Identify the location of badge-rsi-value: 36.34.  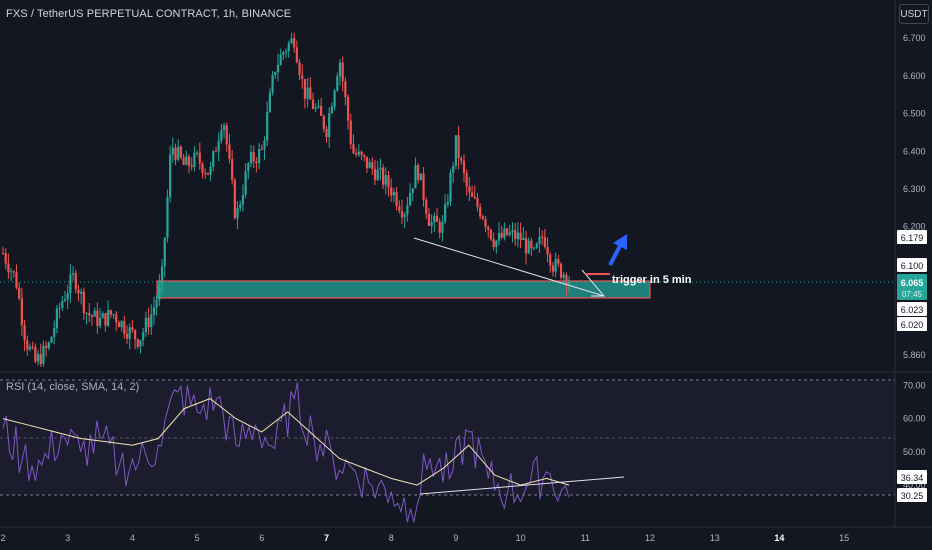
(912, 477).